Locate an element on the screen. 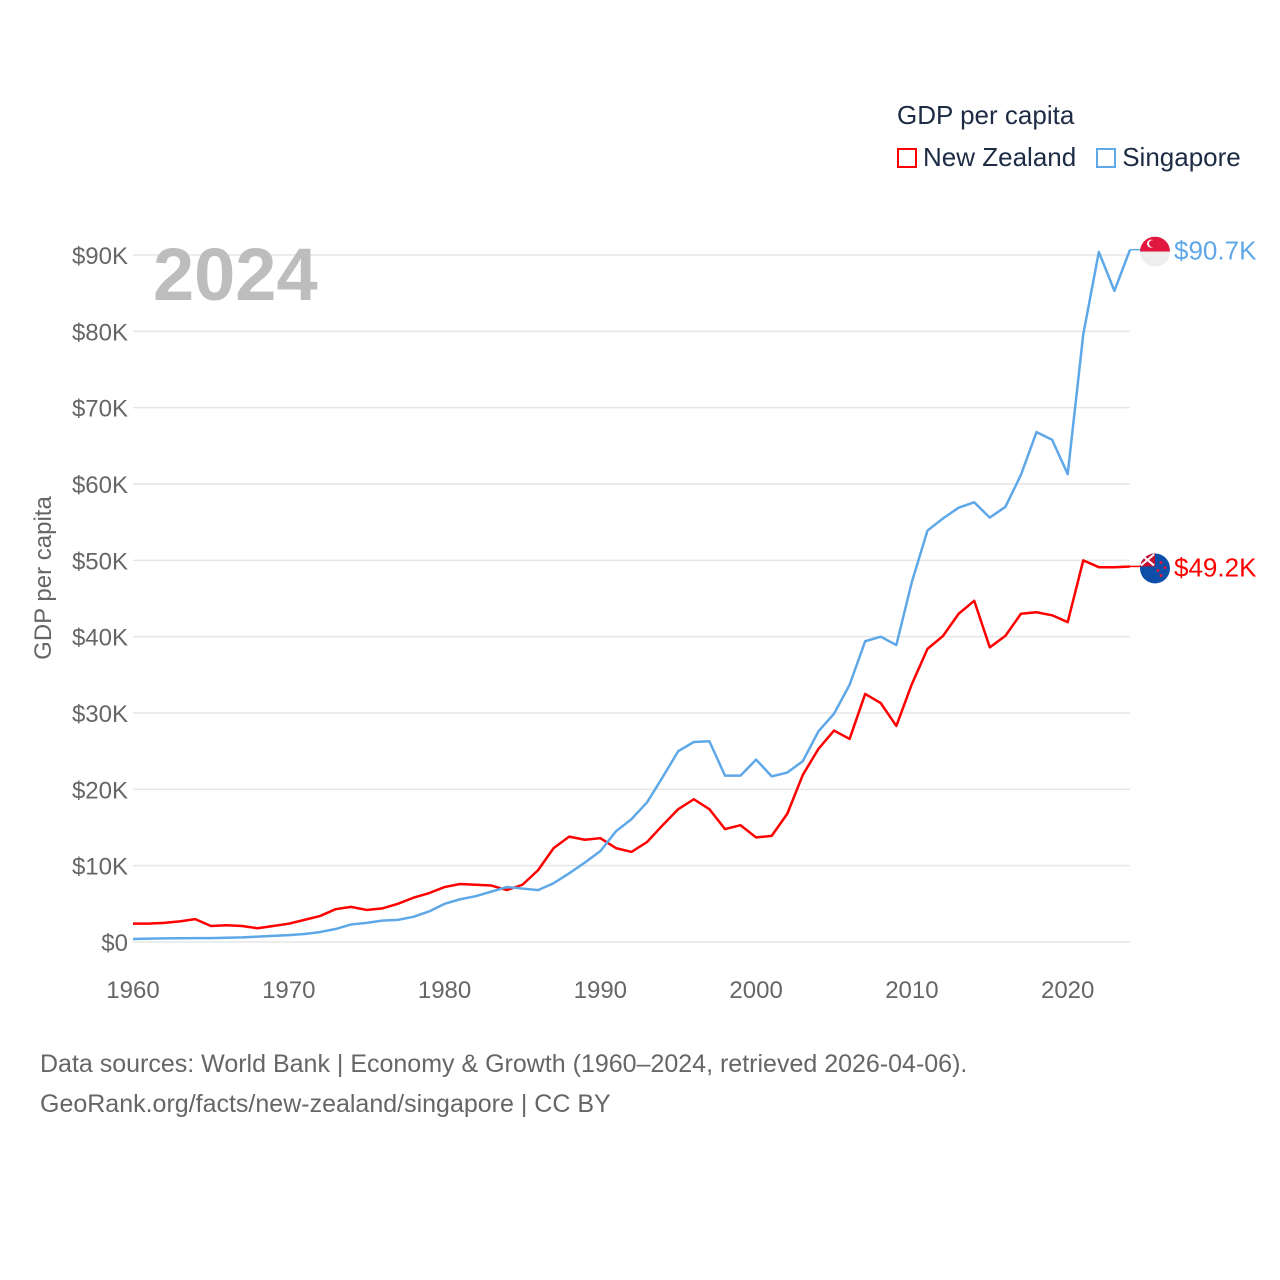 The width and height of the screenshot is (1280, 1280). y-tick-label: $50K is located at coordinates (100, 561).